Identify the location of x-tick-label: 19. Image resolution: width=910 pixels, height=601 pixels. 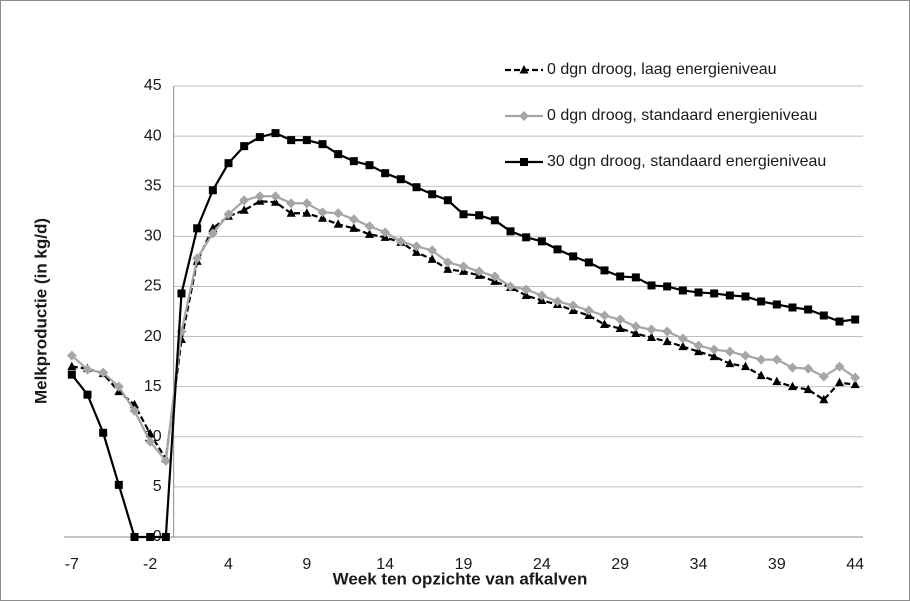
(464, 564).